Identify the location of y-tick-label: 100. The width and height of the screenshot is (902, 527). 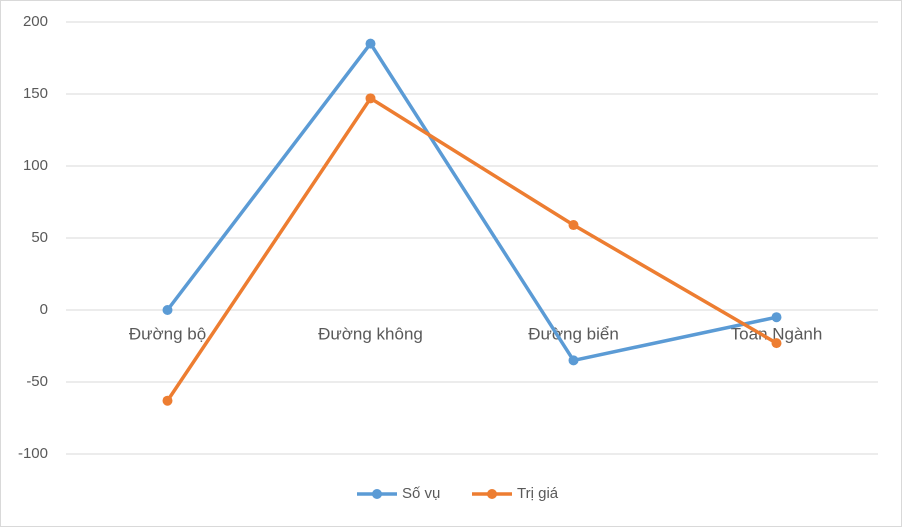
(35, 165).